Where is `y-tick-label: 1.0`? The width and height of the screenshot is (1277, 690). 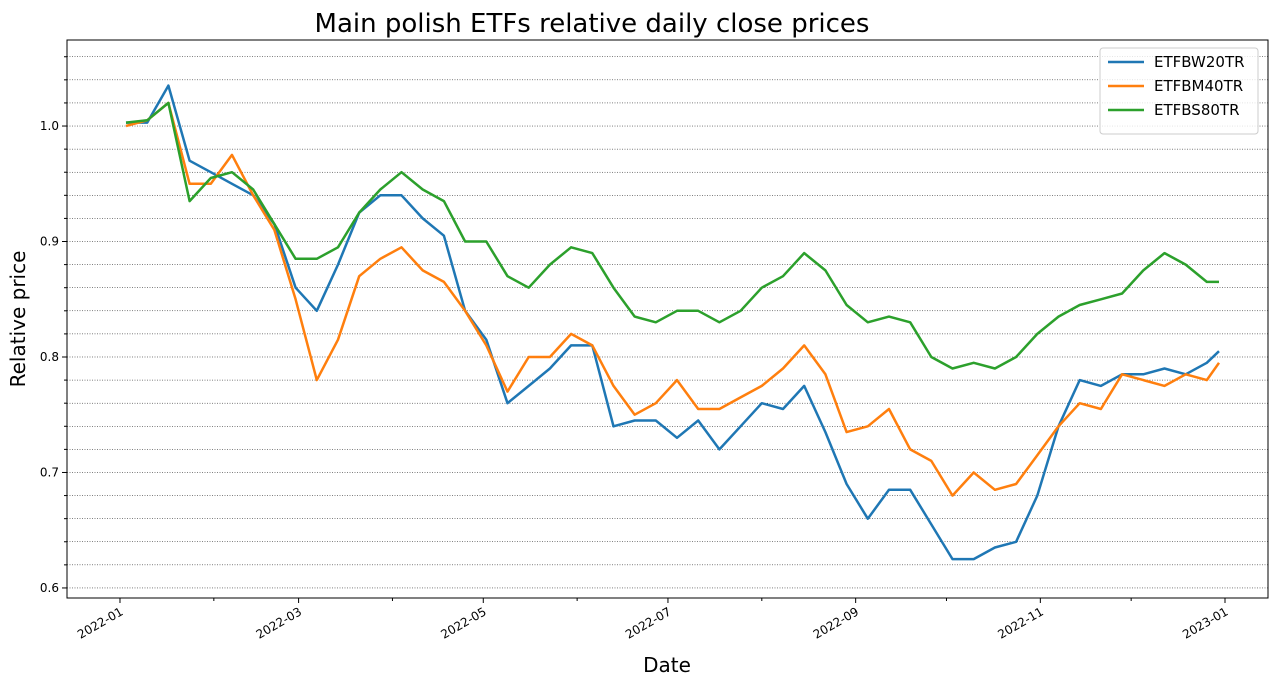
y-tick-label: 1.0 is located at coordinates (49, 126).